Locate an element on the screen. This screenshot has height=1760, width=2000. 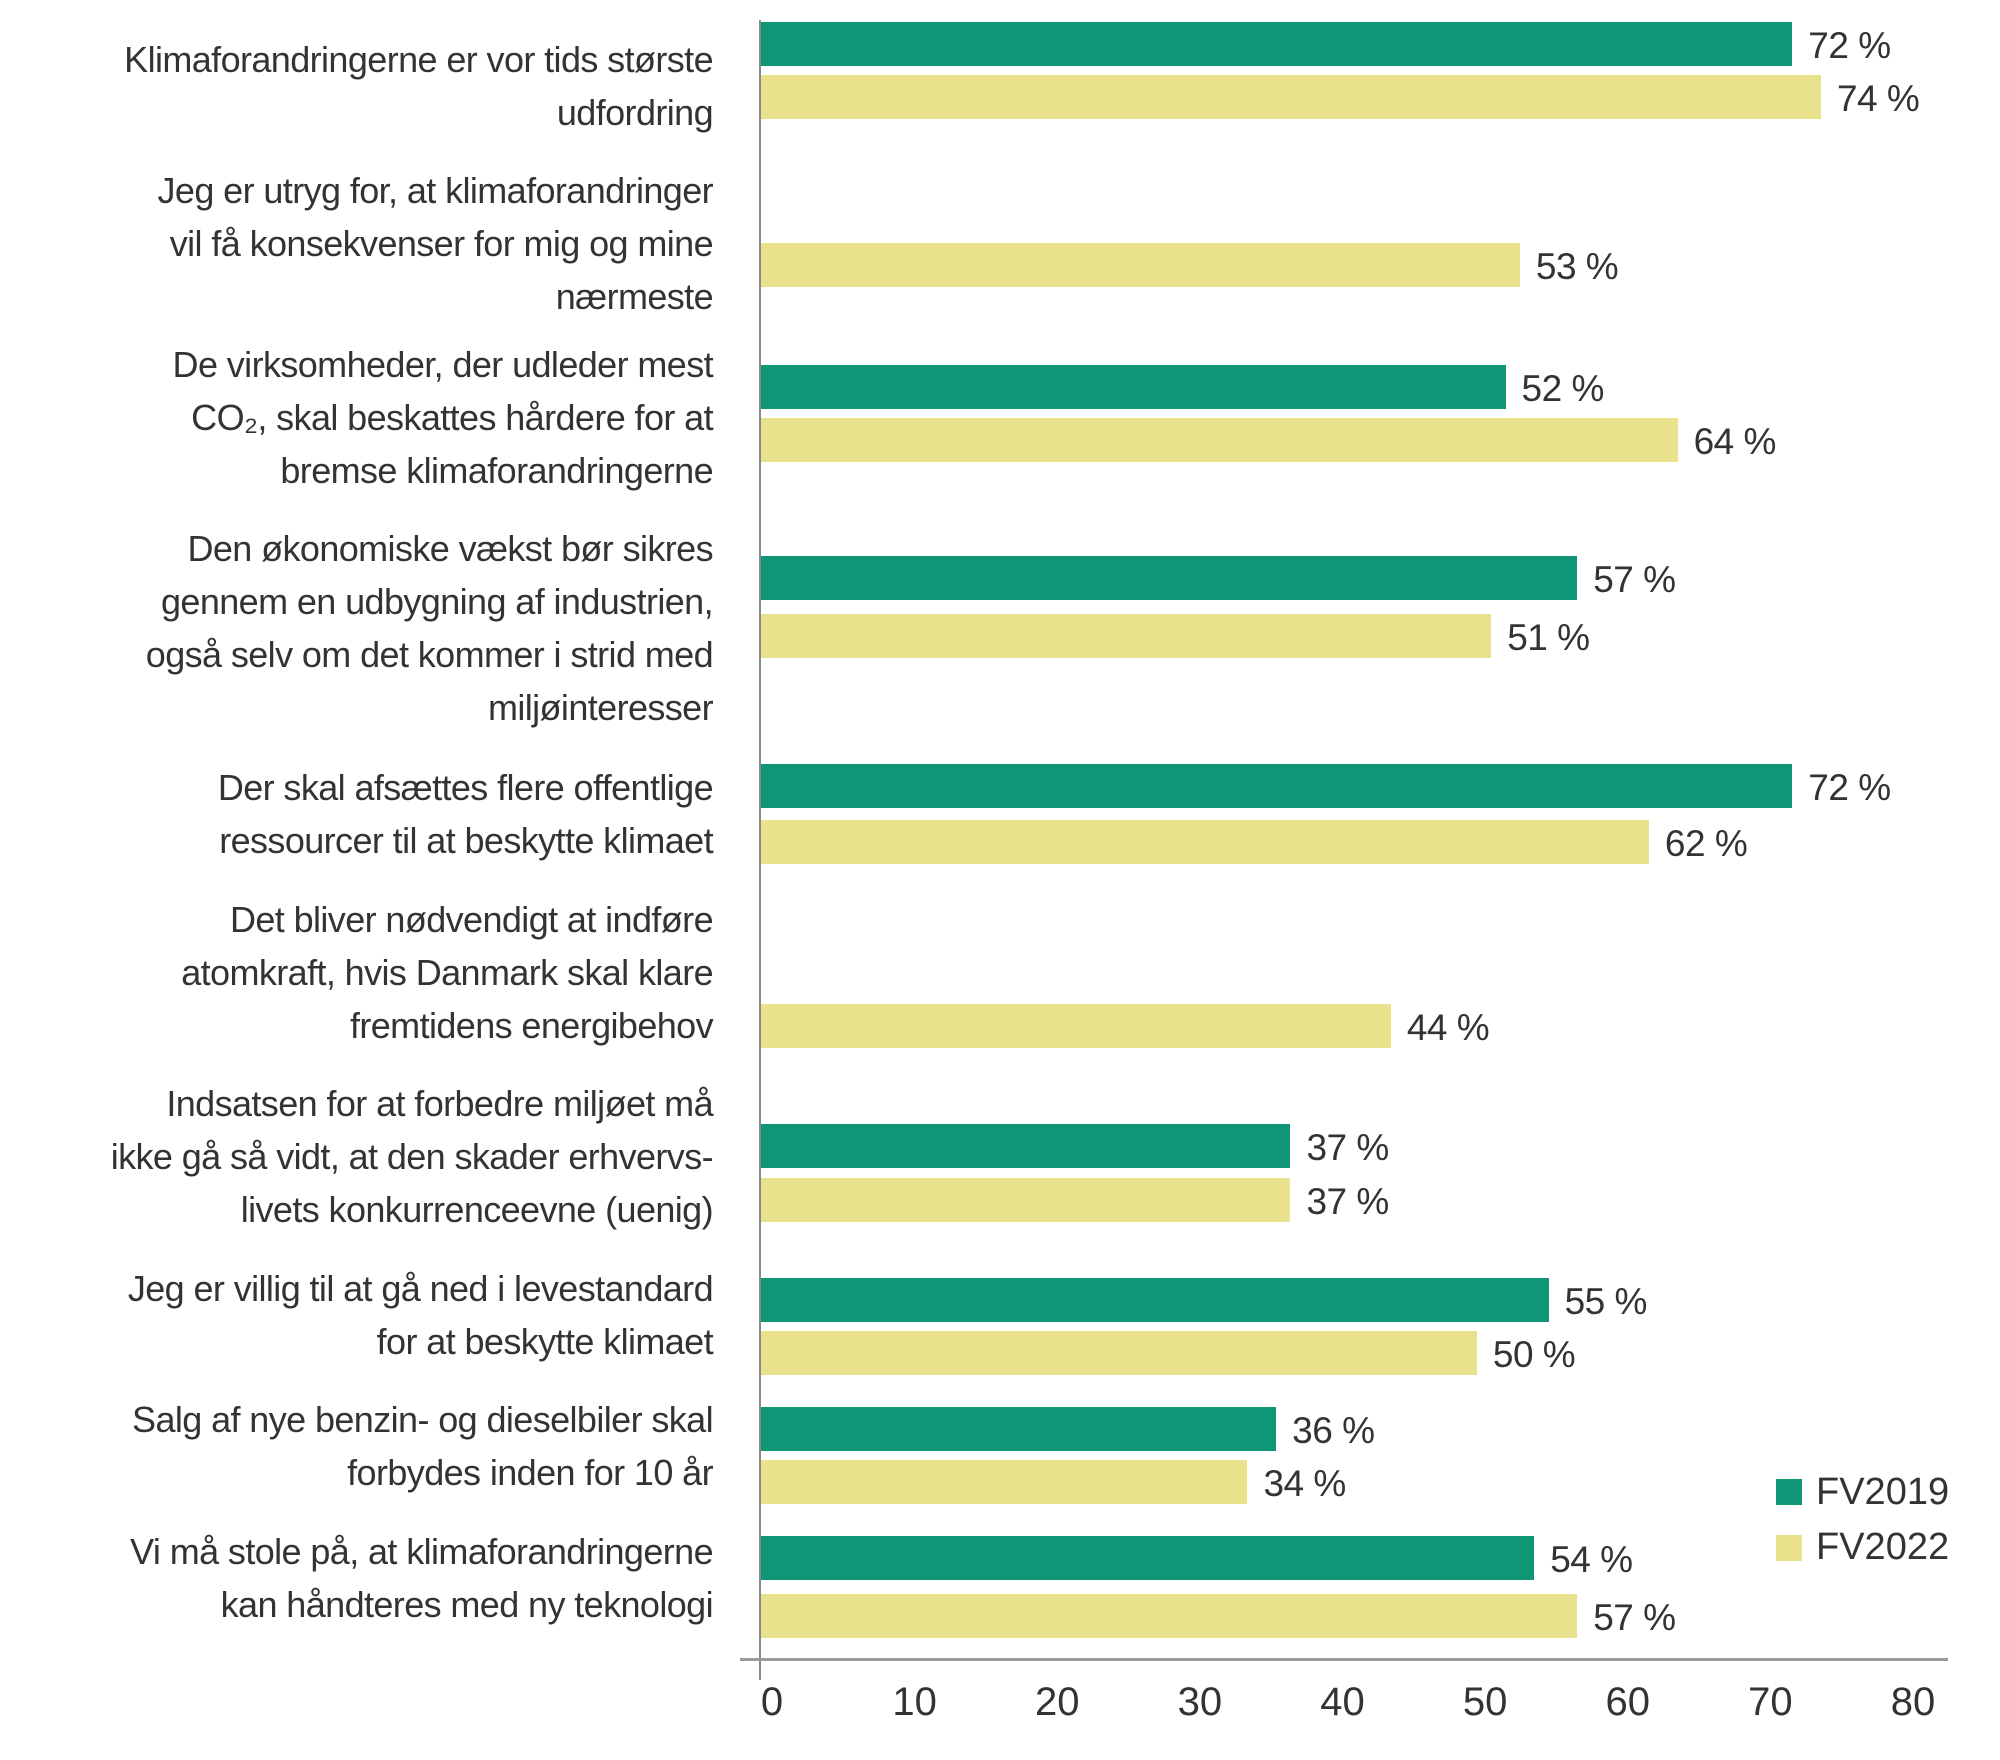
data-label: 55 % is located at coordinates (1606, 1301).